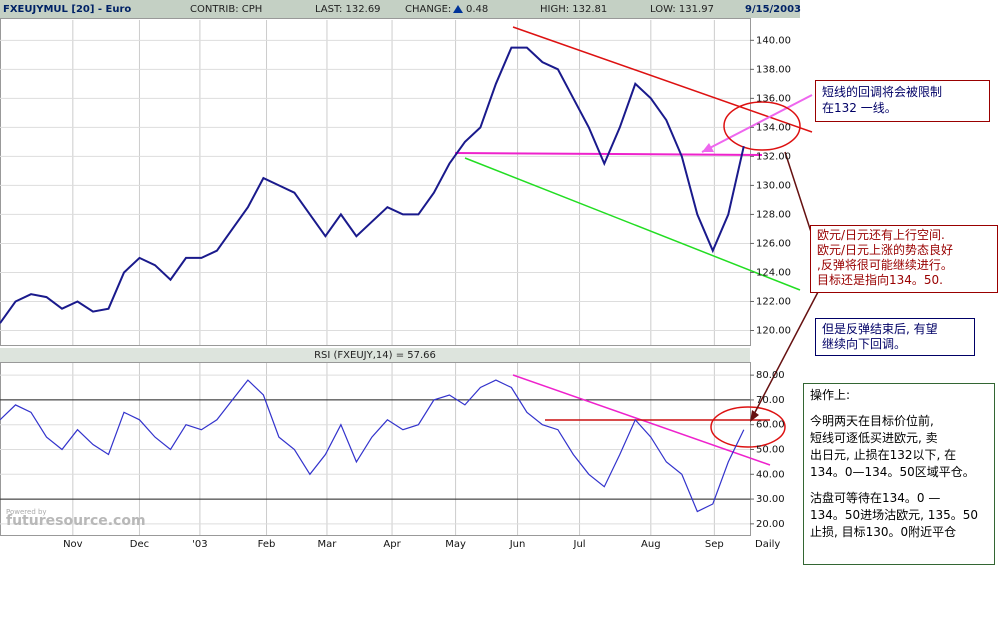  What do you see at coordinates (392, 544) in the screenshot?
I see `x-tick-label: Apr` at bounding box center [392, 544].